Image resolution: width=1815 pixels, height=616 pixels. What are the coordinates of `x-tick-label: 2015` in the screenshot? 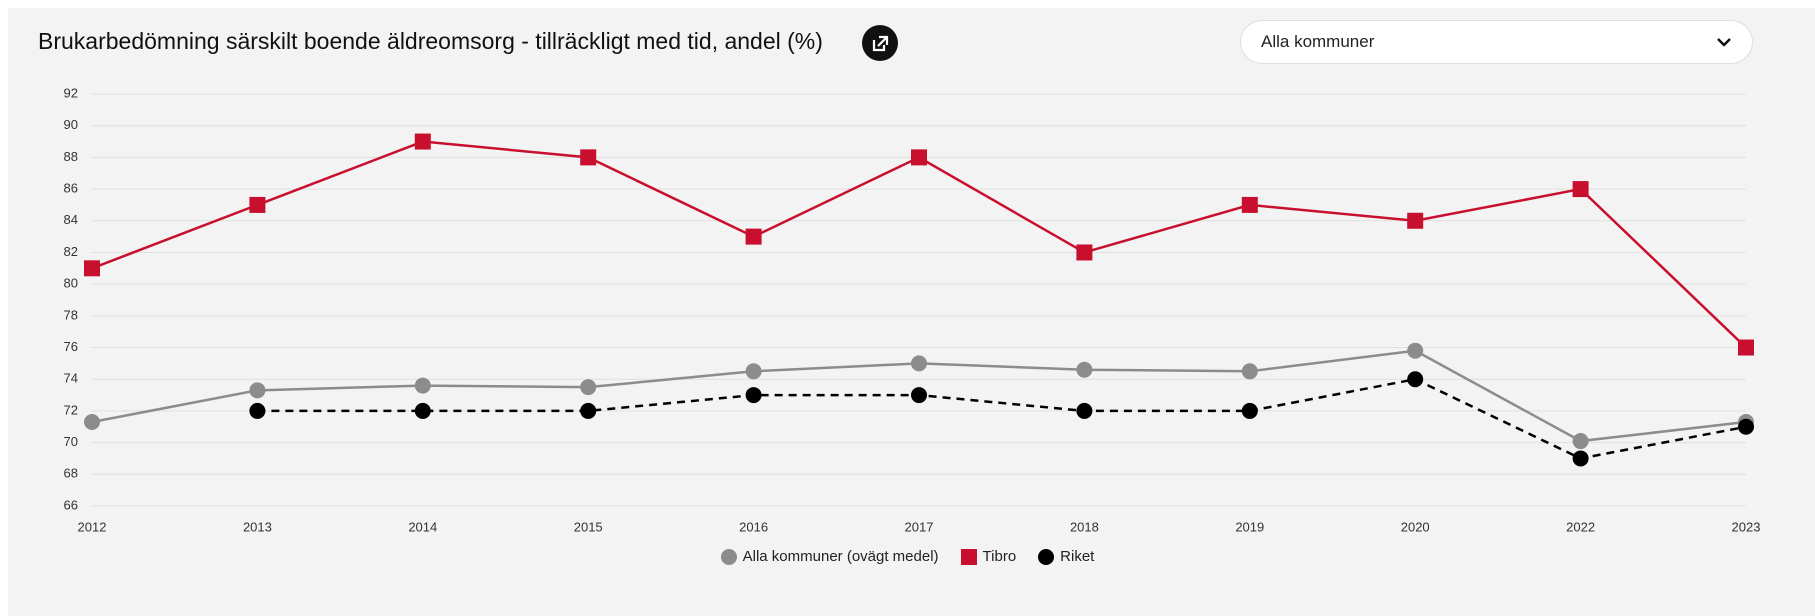 It's located at (588, 526).